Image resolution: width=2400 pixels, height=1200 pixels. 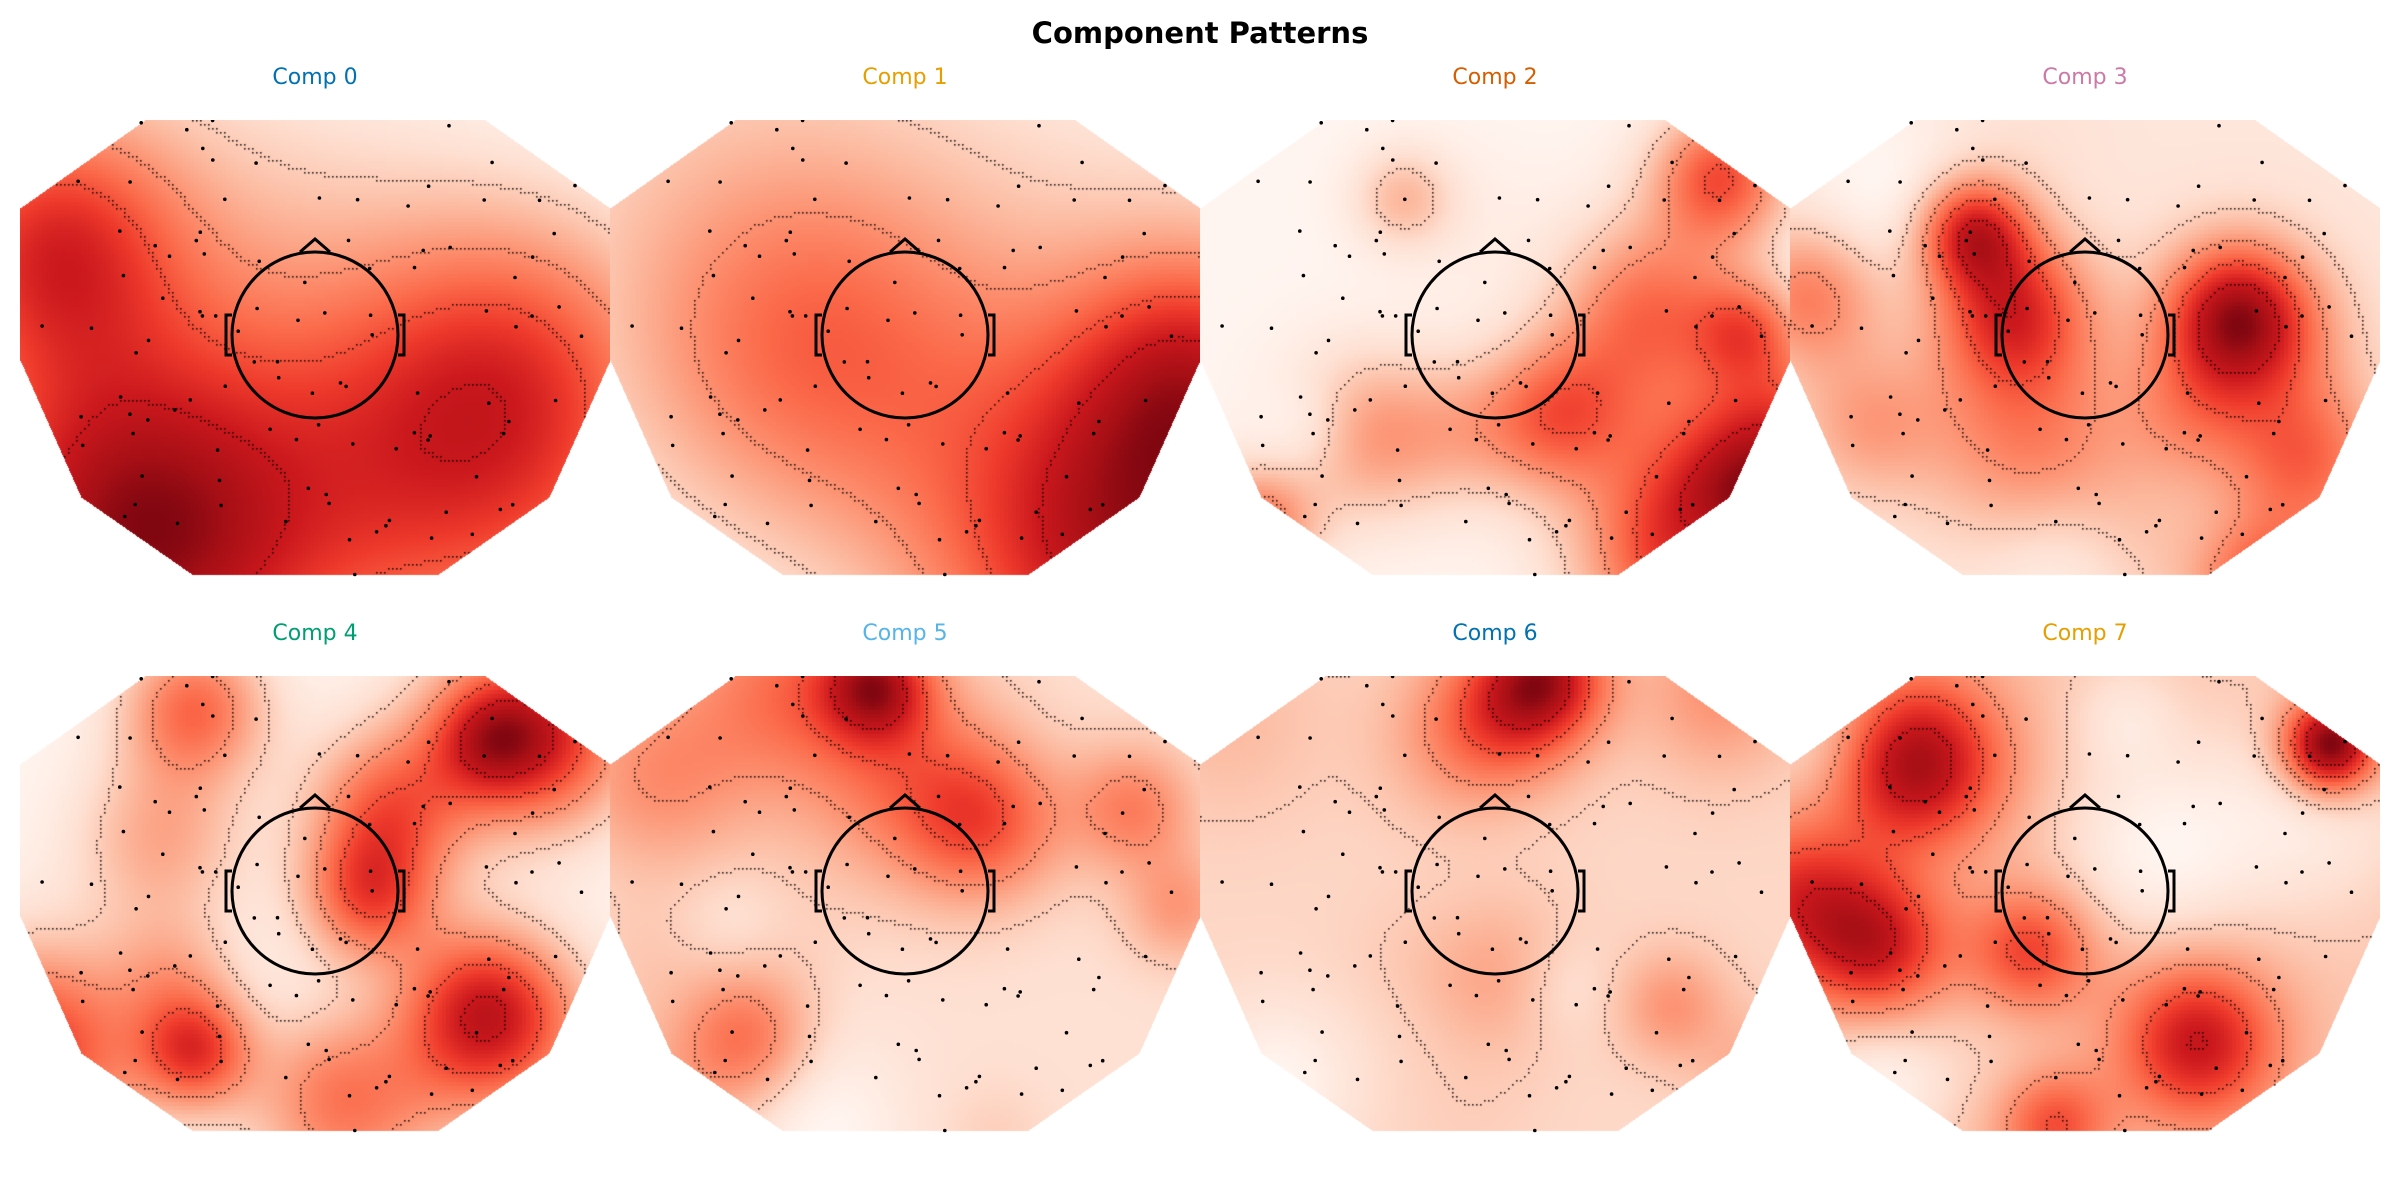 I want to click on panel-title: Comp 2, so click(x=1495, y=77).